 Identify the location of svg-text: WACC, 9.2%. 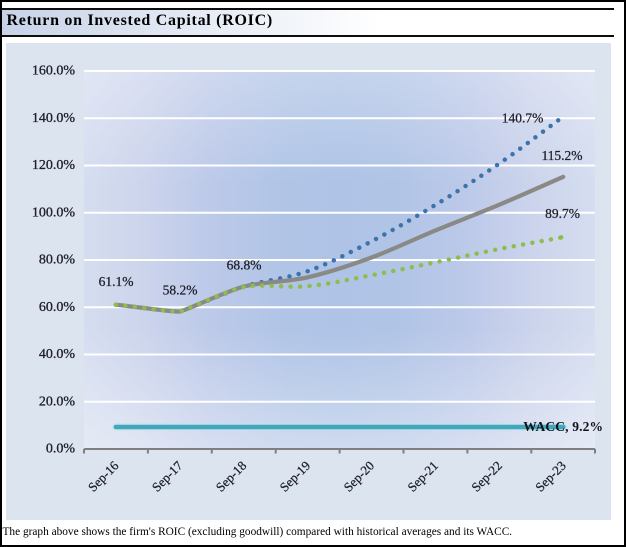
(563, 426).